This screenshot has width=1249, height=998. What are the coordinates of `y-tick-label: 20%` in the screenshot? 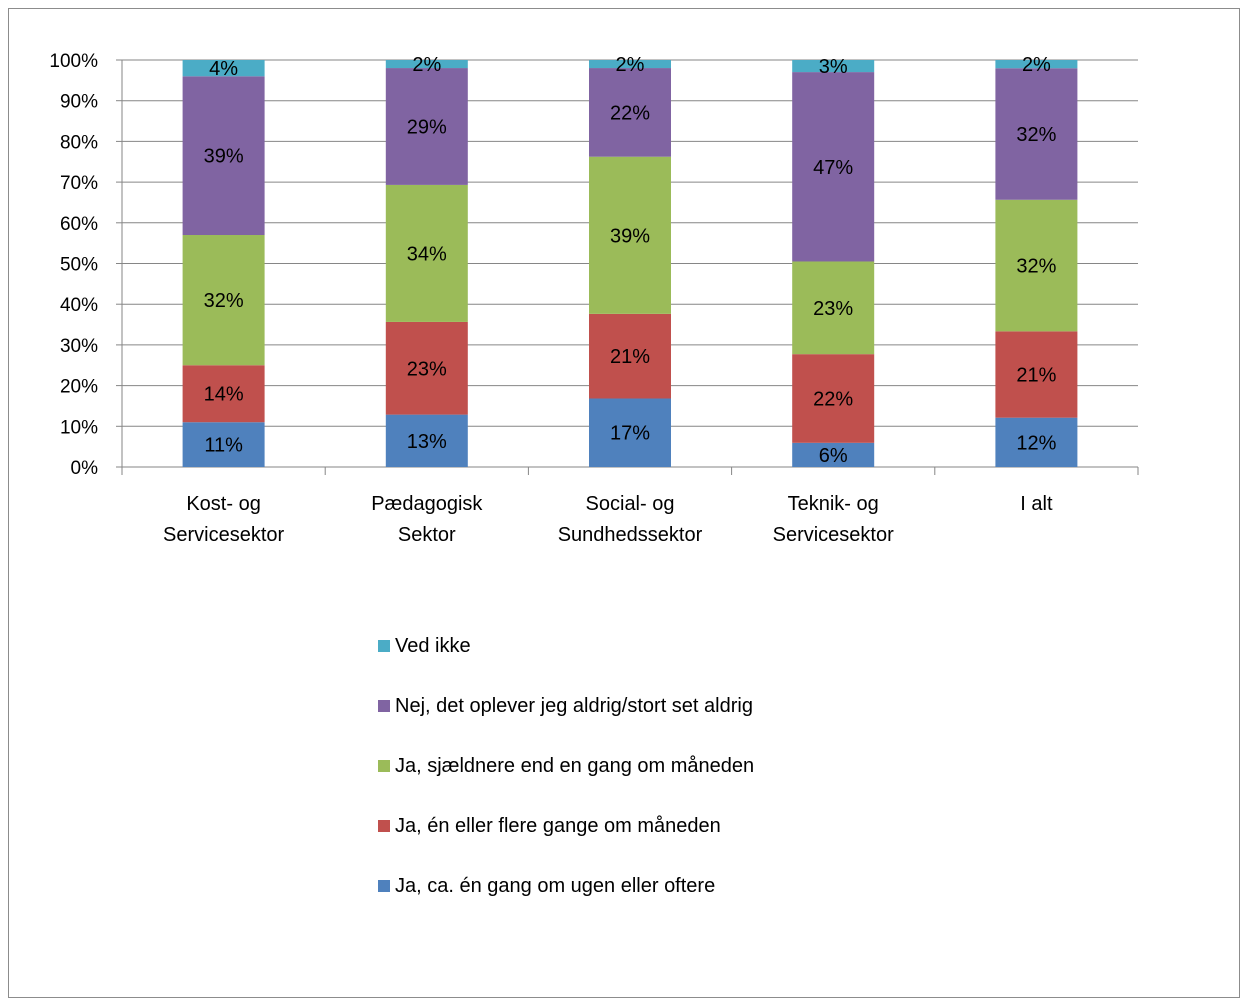 It's located at (79, 387).